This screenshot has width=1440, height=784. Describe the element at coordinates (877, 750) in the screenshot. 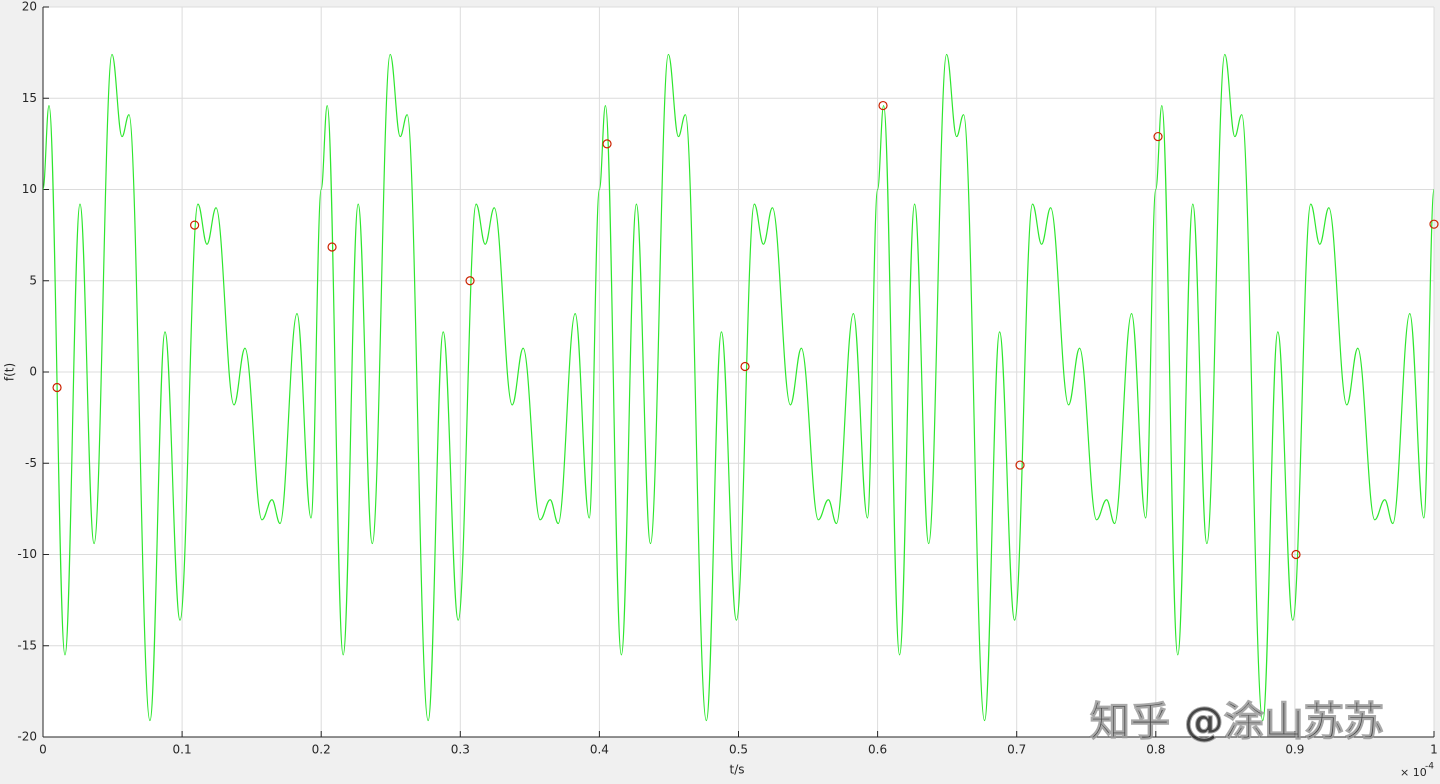

I see `x-tick-label: 0.6` at that location.